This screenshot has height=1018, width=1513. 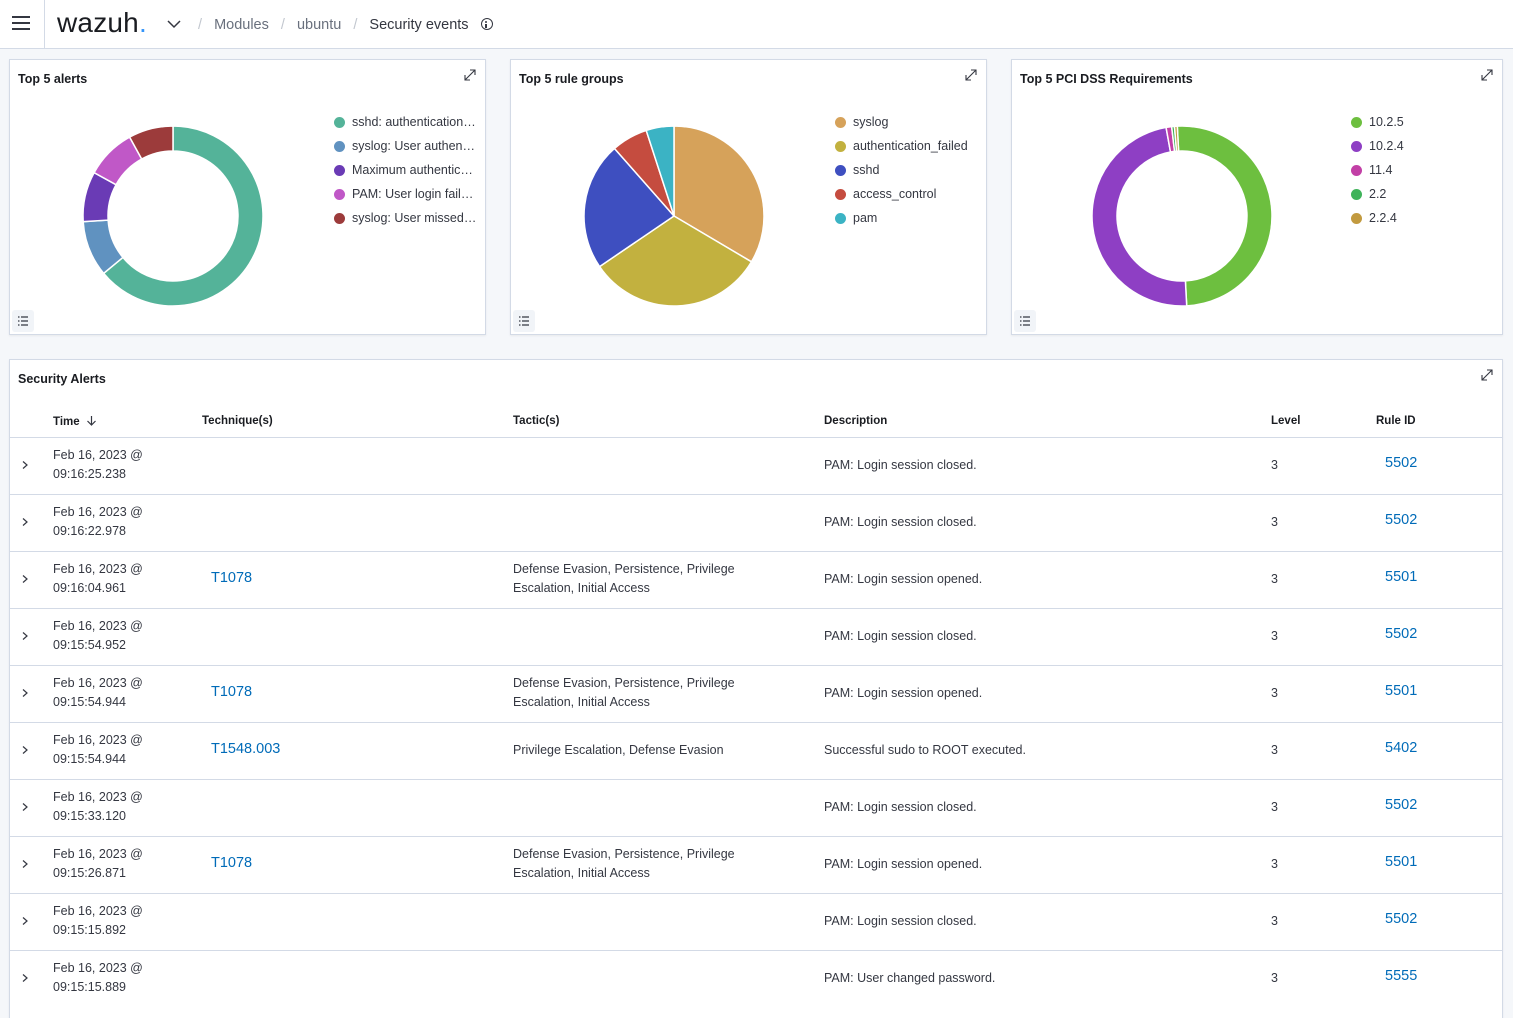 What do you see at coordinates (901, 170) in the screenshot?
I see `legend-item: sshd` at bounding box center [901, 170].